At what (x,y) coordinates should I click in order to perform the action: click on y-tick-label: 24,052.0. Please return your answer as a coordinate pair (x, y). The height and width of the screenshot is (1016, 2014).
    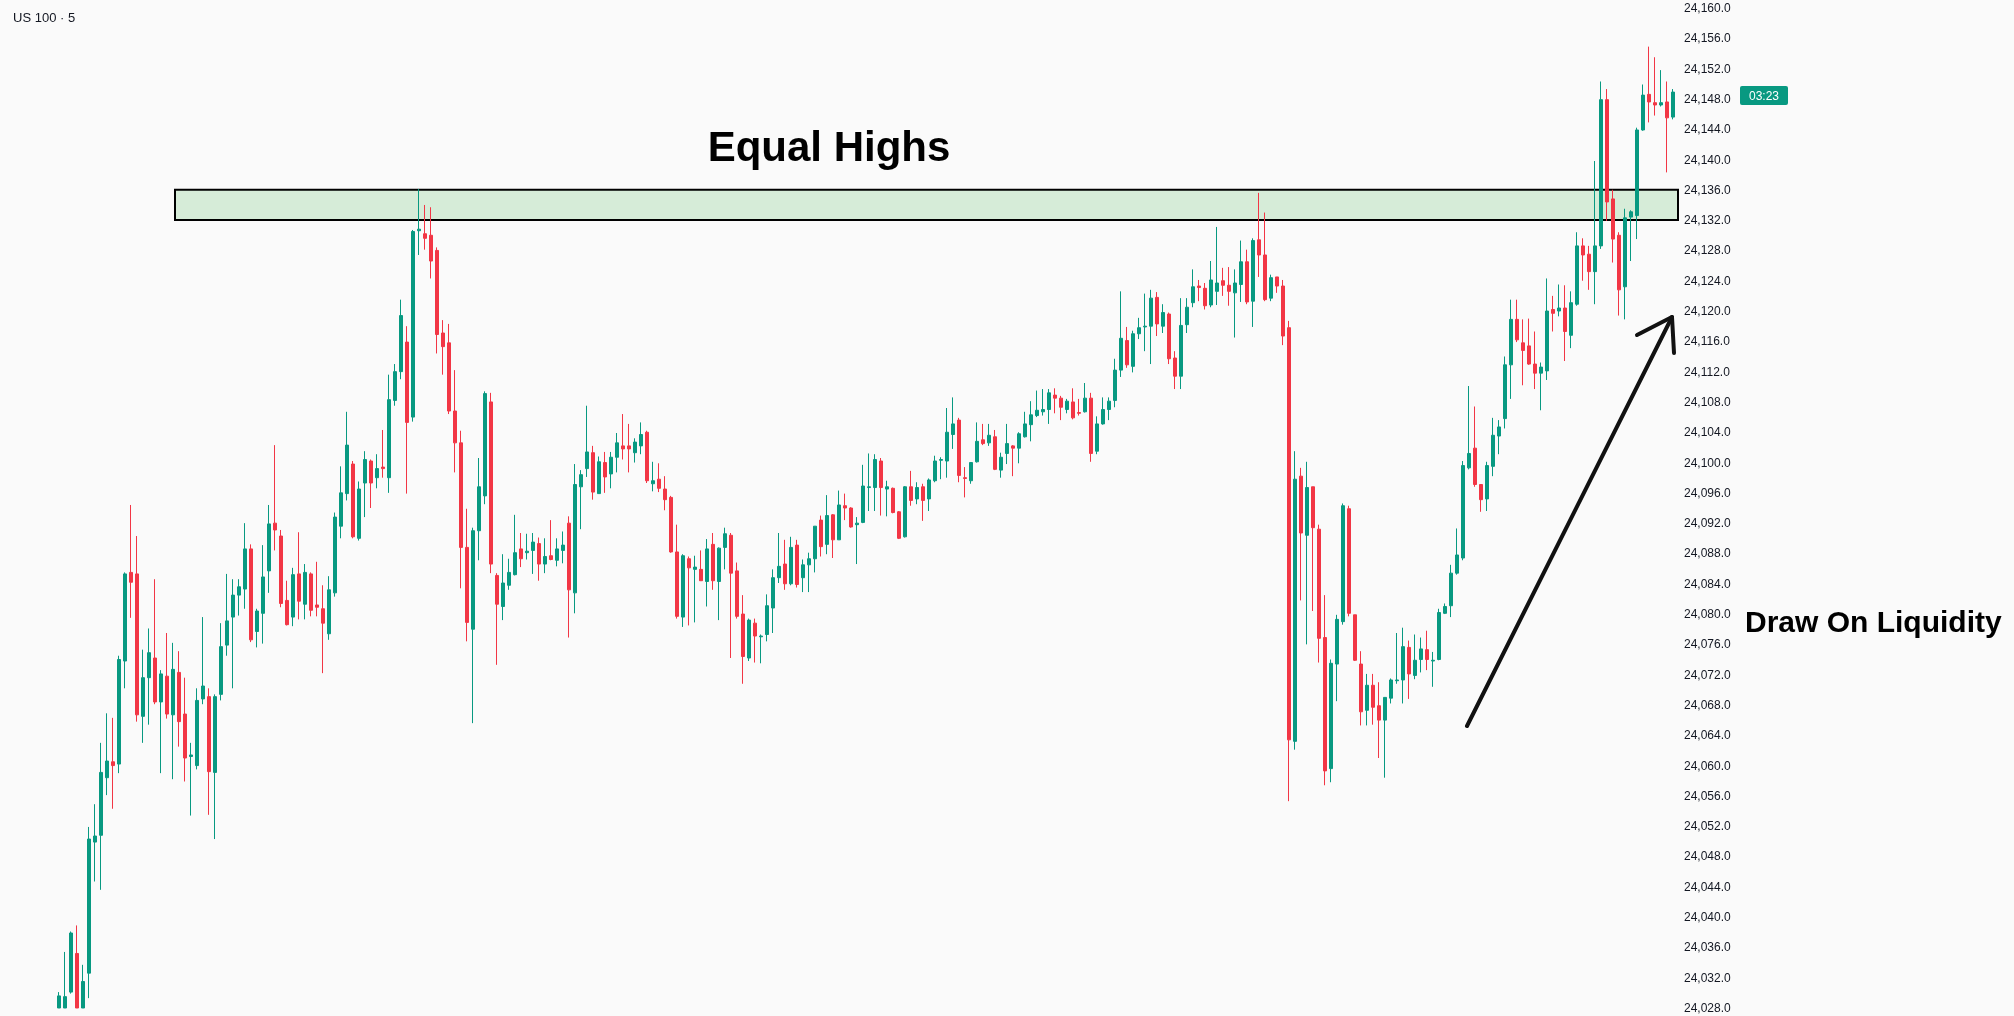
    Looking at the image, I should click on (1708, 826).